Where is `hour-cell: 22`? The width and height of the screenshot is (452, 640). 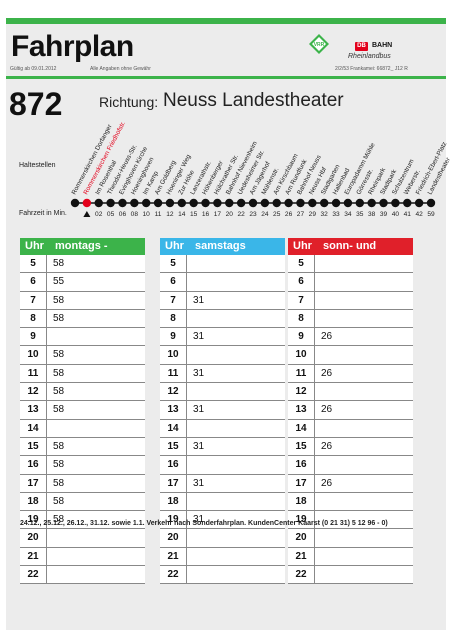 hour-cell: 22 is located at coordinates (301, 575).